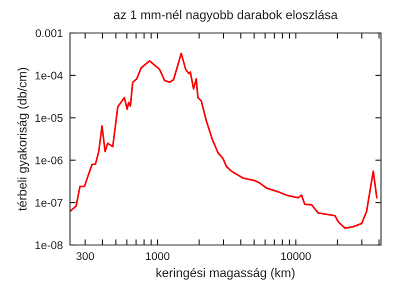 Image resolution: width=400 pixels, height=294 pixels. What do you see at coordinates (48, 202) in the screenshot?
I see `y-tick-label: 1e-07` at bounding box center [48, 202].